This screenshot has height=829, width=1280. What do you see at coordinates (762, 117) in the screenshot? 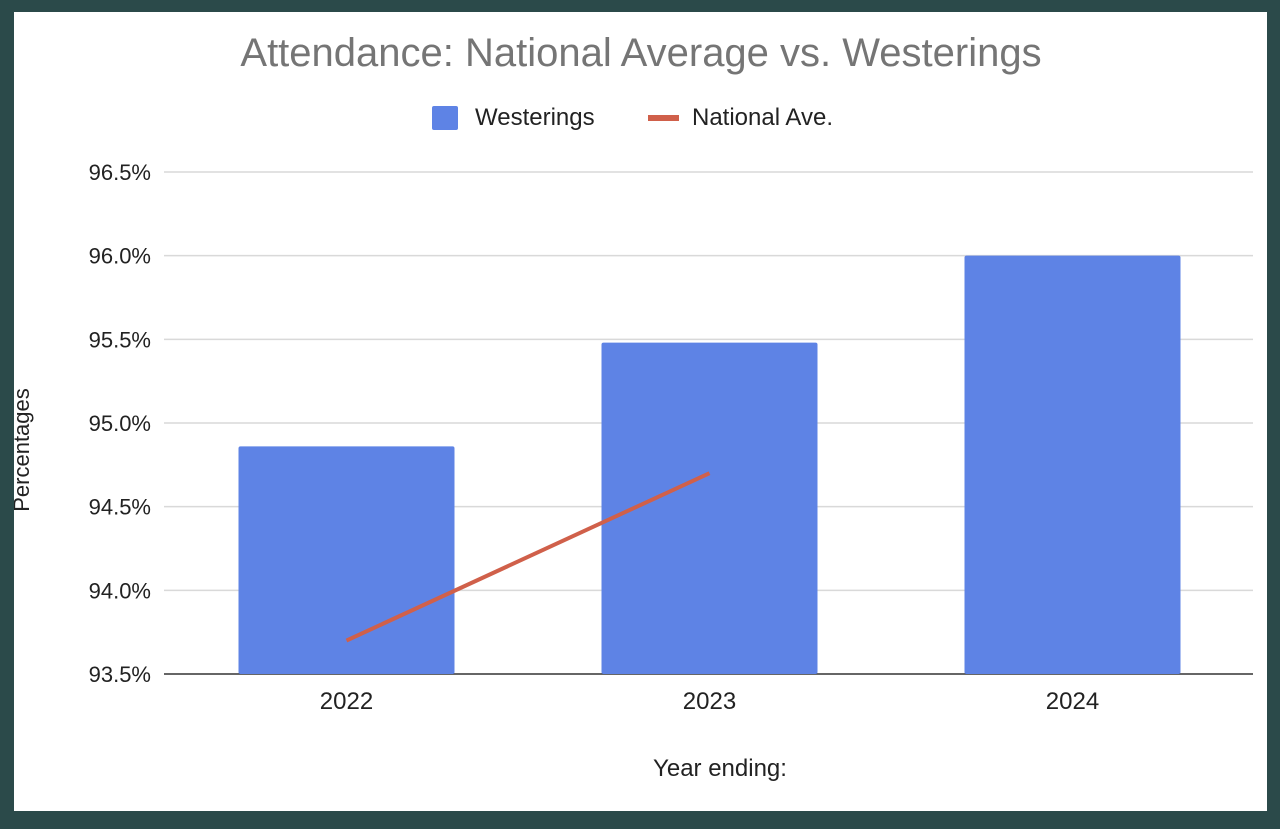
I see `legend-label-national: National Ave.` at bounding box center [762, 117].